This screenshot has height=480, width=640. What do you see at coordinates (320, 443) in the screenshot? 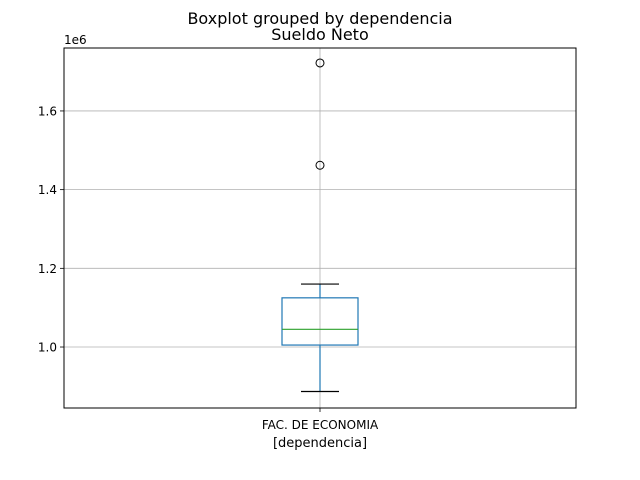
I see `x-axis-label: [dependencia]` at bounding box center [320, 443].